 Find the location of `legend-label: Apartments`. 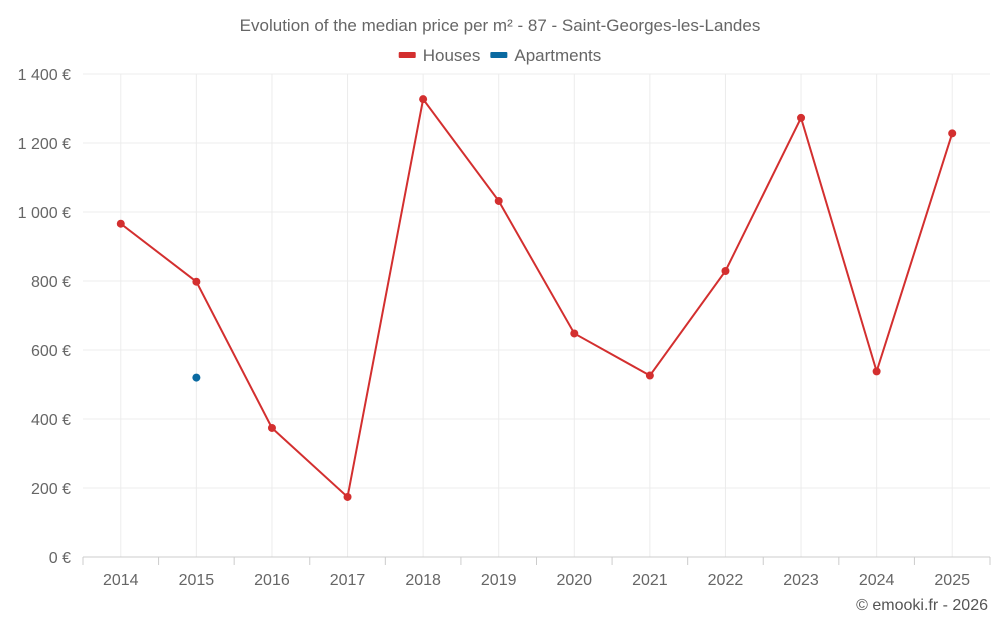

legend-label: Apartments is located at coordinates (557, 55).